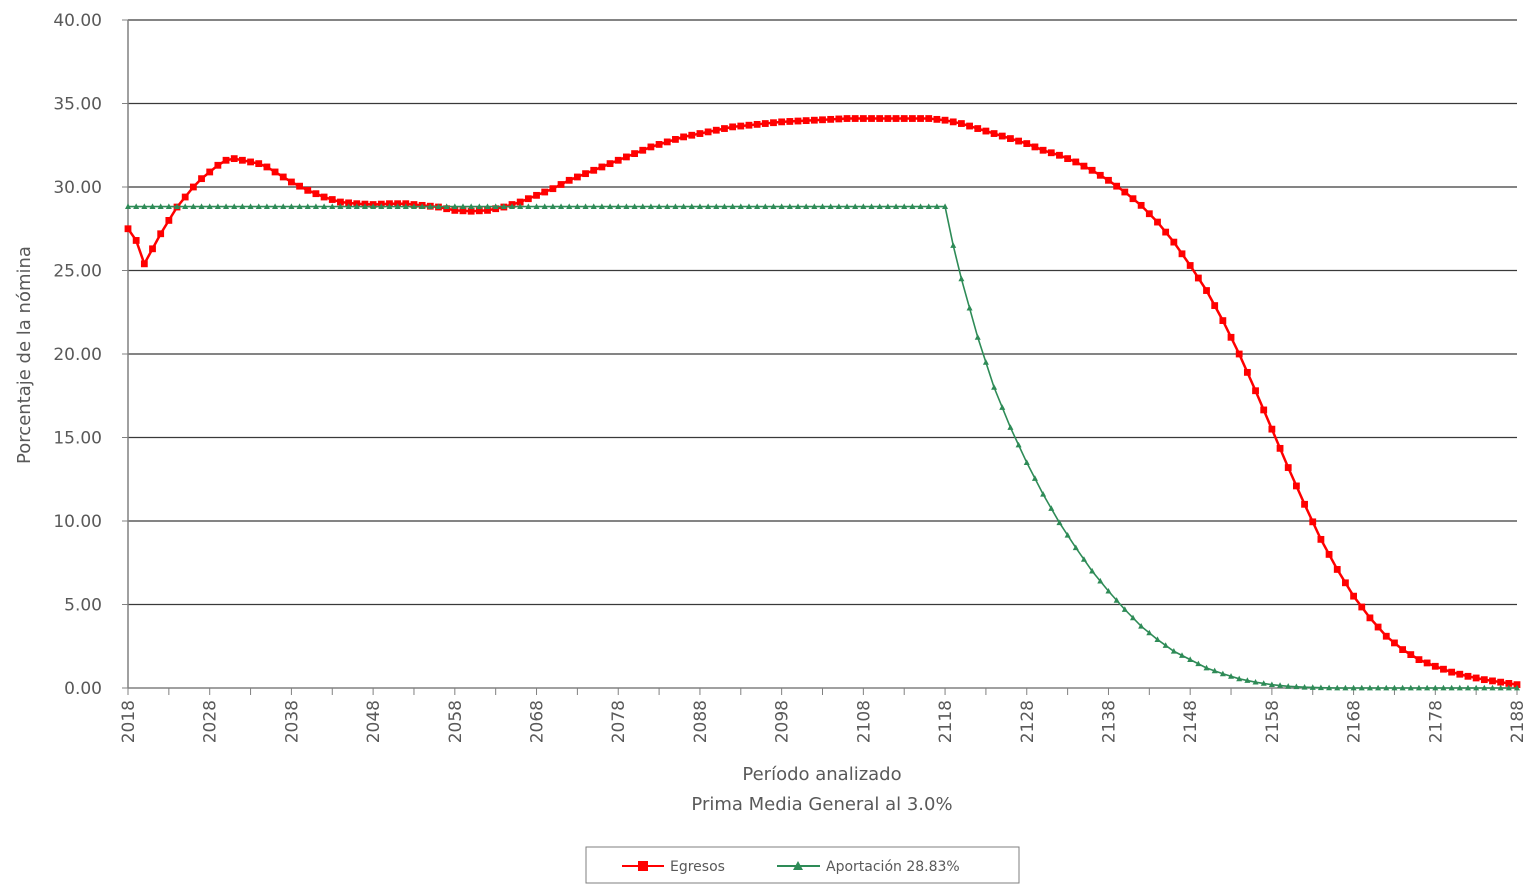  I want to click on x-tick-label: 2168, so click(1355, 721).